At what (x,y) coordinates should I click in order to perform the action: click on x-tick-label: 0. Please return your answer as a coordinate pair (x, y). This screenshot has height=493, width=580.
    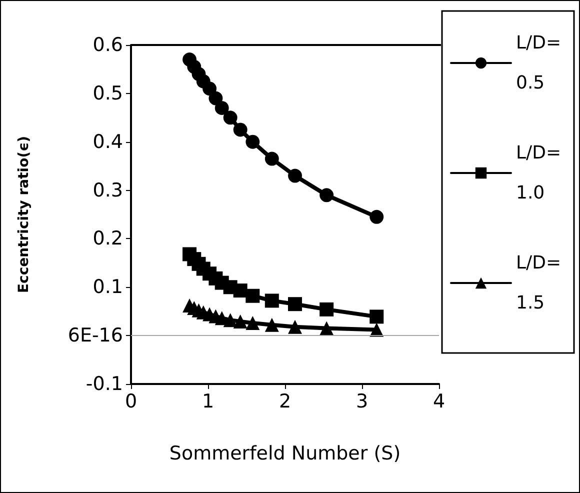
    Looking at the image, I should click on (131, 401).